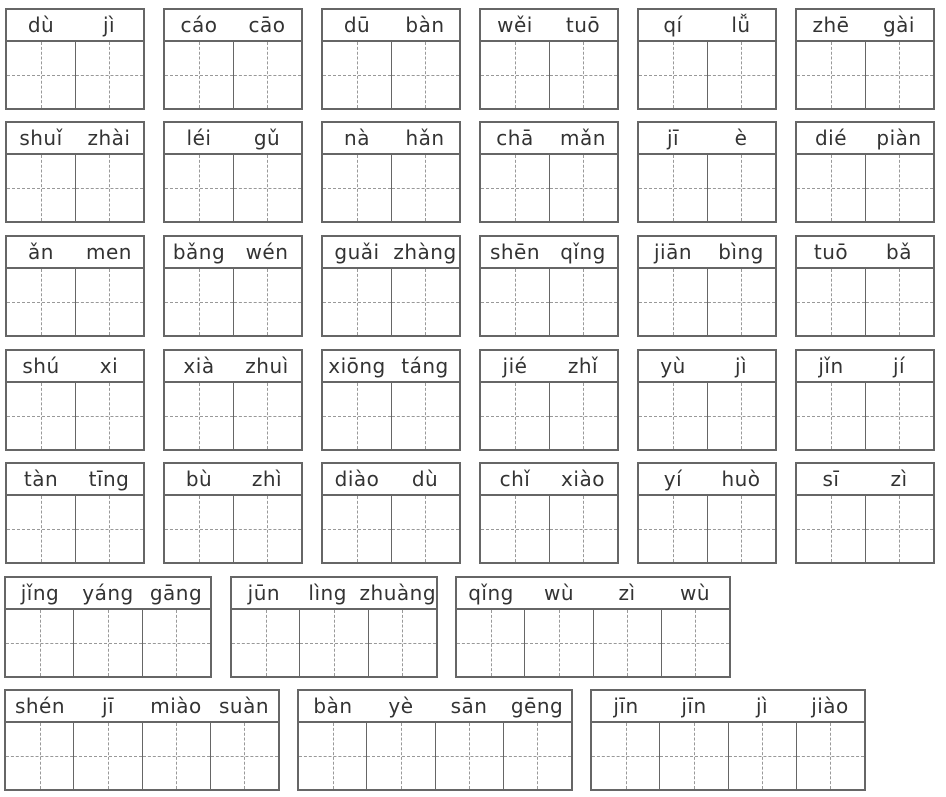  Describe the element at coordinates (899, 252) in the screenshot. I see `pinyin-syllable: bǎ` at that location.